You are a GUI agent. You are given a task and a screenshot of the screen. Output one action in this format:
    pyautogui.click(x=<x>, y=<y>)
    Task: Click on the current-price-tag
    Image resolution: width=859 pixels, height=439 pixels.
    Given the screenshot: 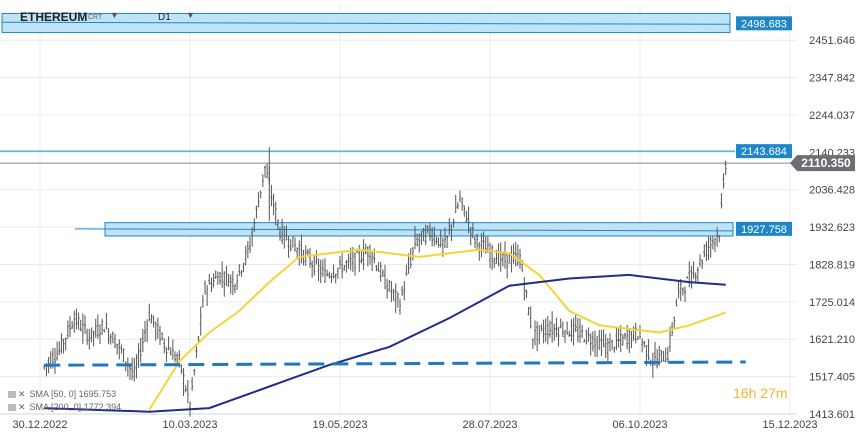 What is the action you would take?
    pyautogui.click(x=822, y=163)
    